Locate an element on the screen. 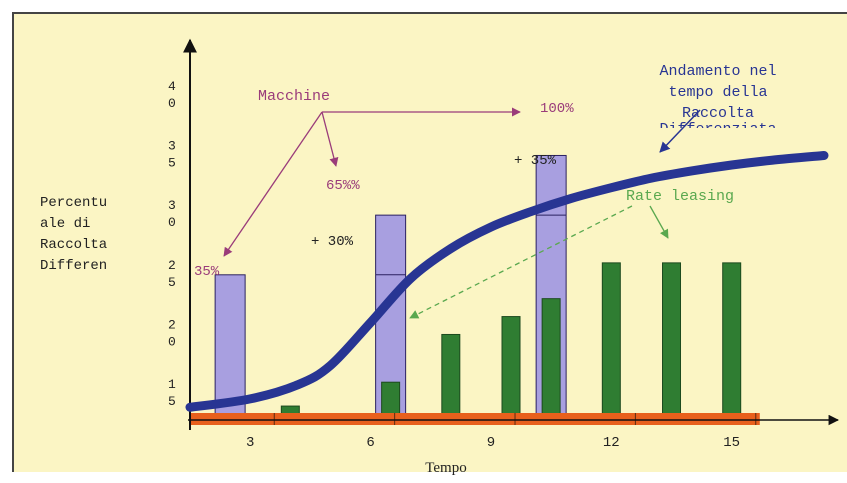 The image size is (847, 483). andamento-arrow is located at coordinates (680, 131).